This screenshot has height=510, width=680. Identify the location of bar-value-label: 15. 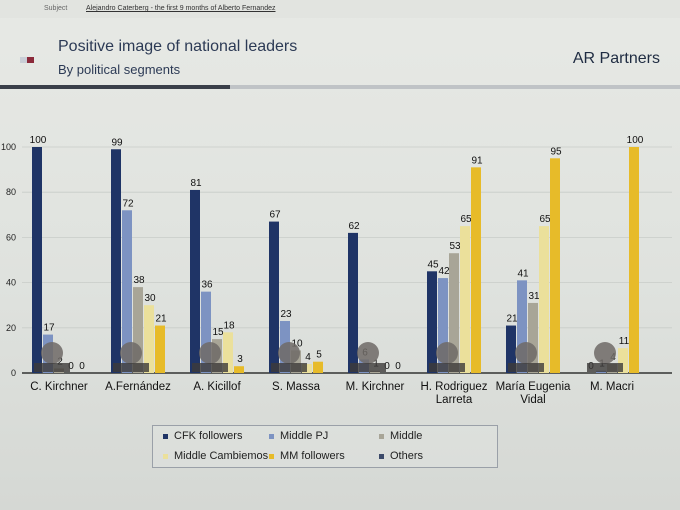
(218, 332).